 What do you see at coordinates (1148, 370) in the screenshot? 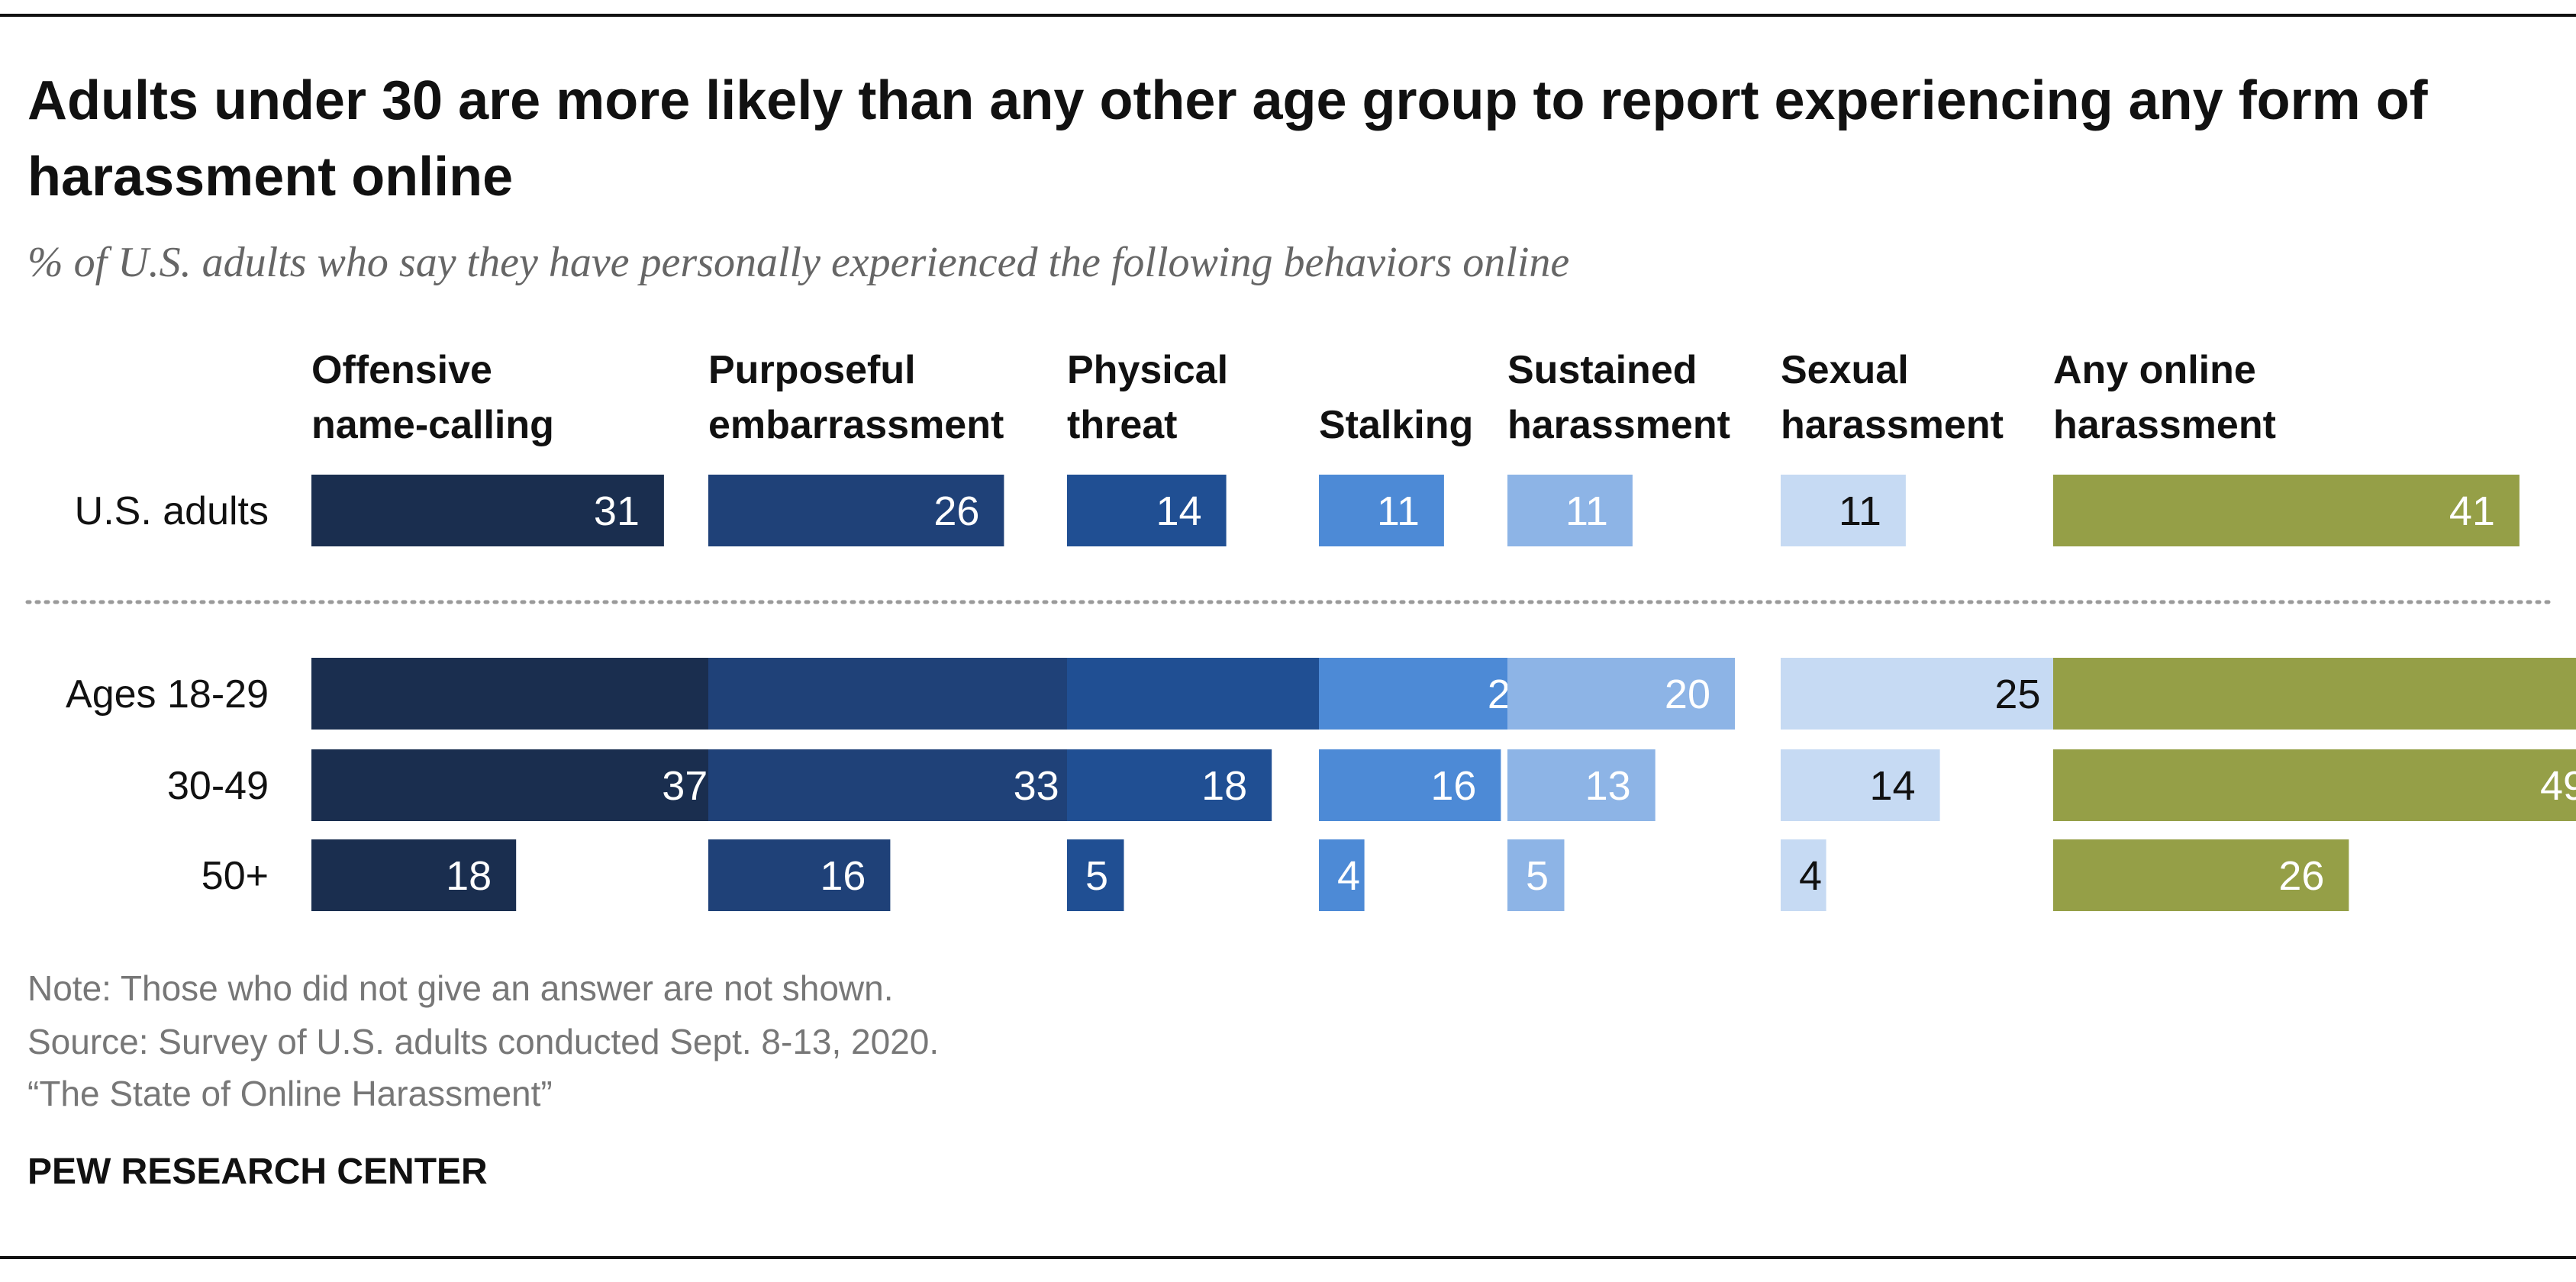
I see `series-header-label: Physical` at bounding box center [1148, 370].